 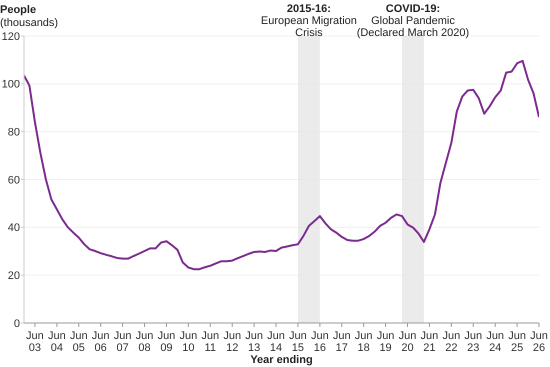 I want to click on x-tick-label: Jun 08, so click(x=145, y=342).